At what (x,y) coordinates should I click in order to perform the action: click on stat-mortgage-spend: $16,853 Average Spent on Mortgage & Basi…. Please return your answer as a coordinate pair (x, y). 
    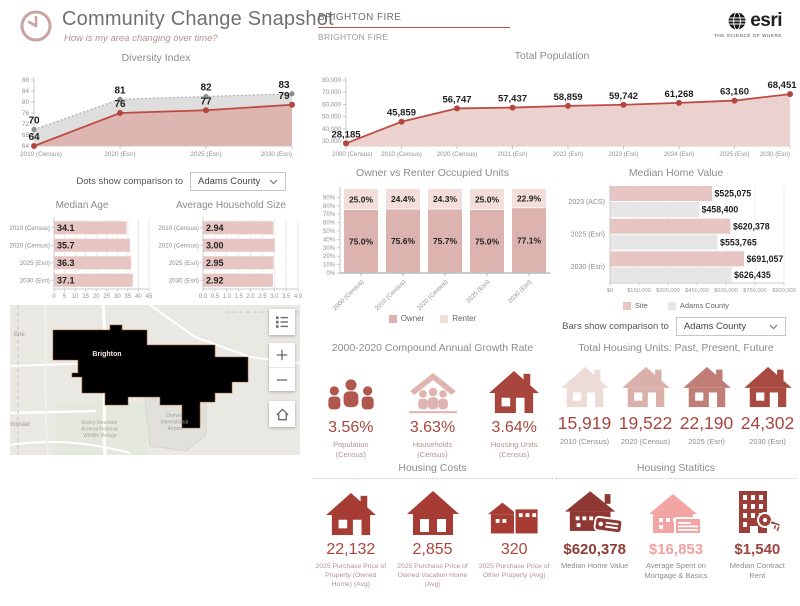
    Looking at the image, I should click on (675, 533).